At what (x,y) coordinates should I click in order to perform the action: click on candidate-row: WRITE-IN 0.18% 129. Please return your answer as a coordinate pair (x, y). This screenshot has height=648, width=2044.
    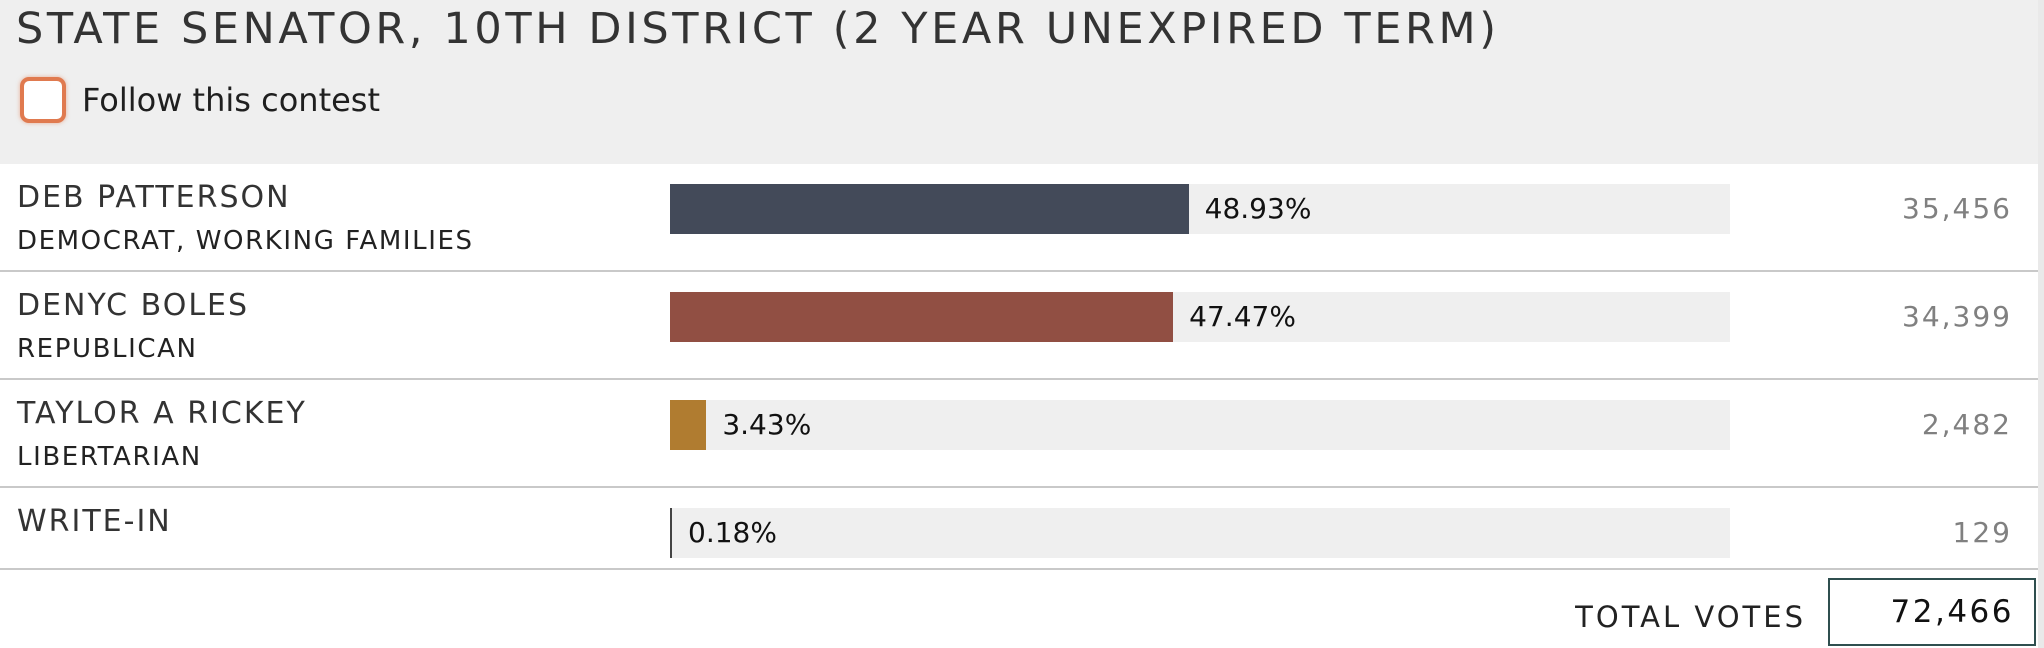
    Looking at the image, I should click on (1019, 529).